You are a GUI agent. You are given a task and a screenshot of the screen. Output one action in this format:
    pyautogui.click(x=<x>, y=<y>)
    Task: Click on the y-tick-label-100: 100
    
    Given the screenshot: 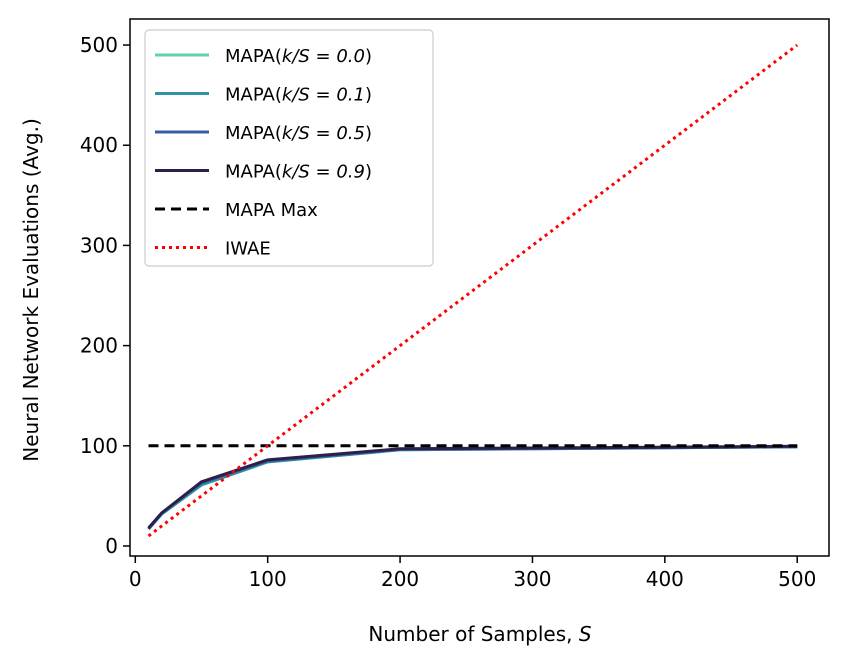 What is the action you would take?
    pyautogui.click(x=99, y=446)
    